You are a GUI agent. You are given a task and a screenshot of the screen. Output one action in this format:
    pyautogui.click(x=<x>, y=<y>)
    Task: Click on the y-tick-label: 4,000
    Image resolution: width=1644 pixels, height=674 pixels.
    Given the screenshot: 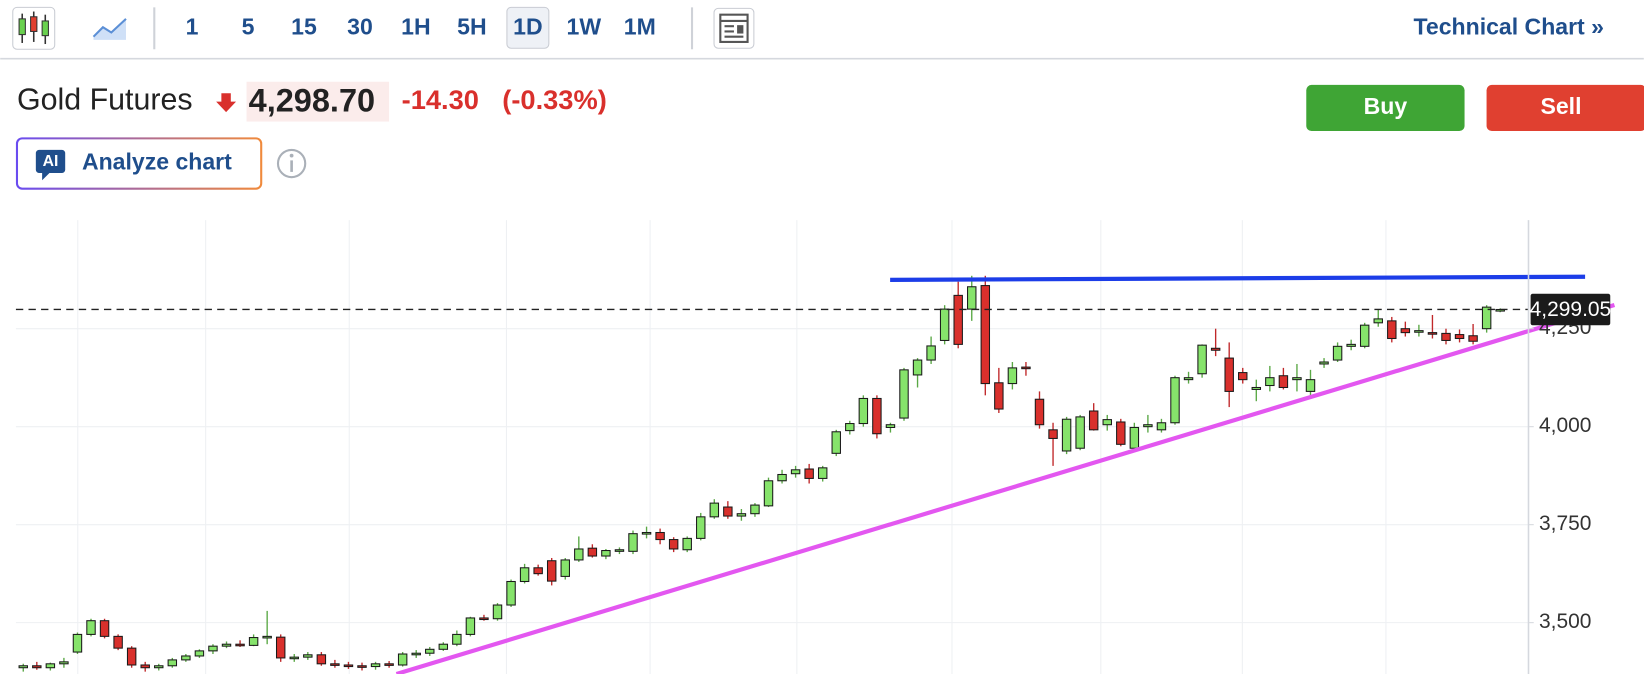 What is the action you would take?
    pyautogui.click(x=1565, y=425)
    